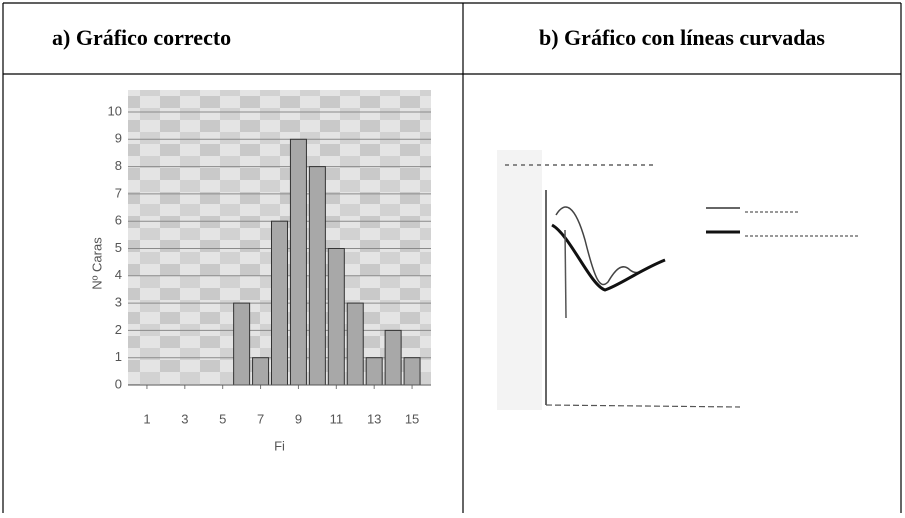  What do you see at coordinates (337, 418) in the screenshot?
I see `x-tick-label: 11` at bounding box center [337, 418].